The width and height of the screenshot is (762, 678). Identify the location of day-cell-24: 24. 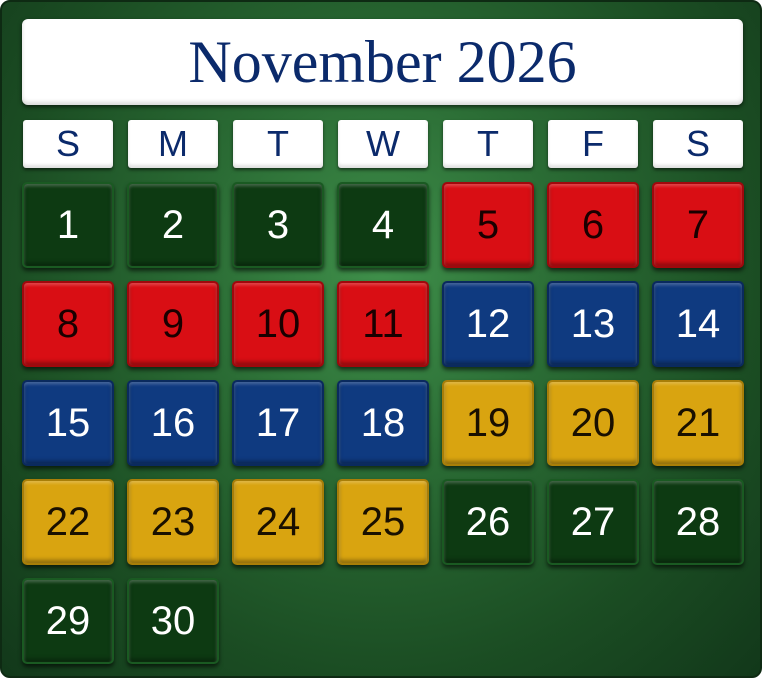
(278, 522).